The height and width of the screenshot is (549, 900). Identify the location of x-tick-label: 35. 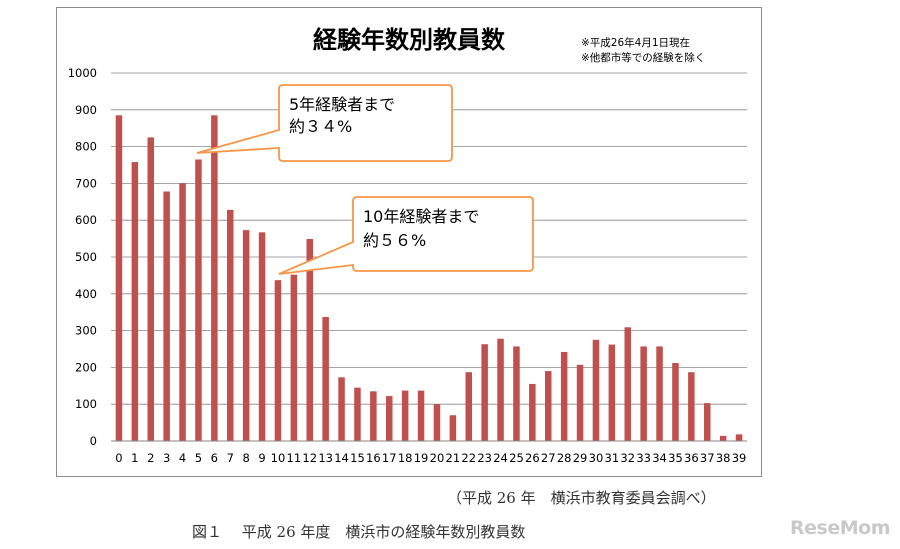
(675, 458).